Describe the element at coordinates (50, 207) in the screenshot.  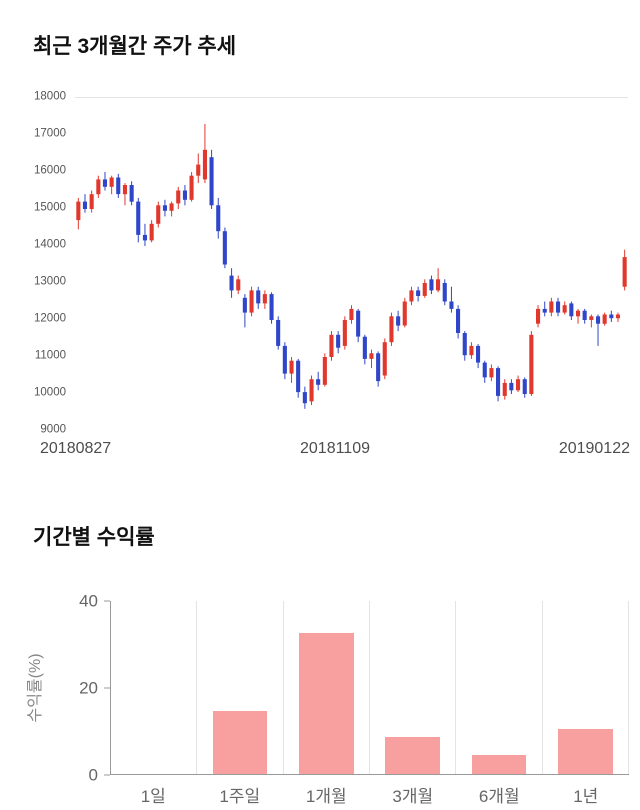
I see `price-y-tick-label: 15000` at that location.